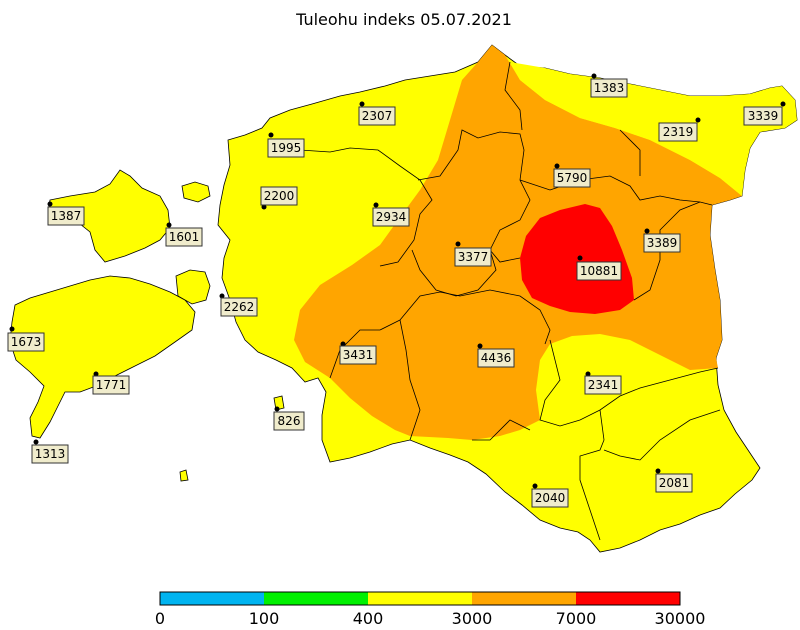  Describe the element at coordinates (26, 342) in the screenshot. I see `station-value: 1673` at that location.